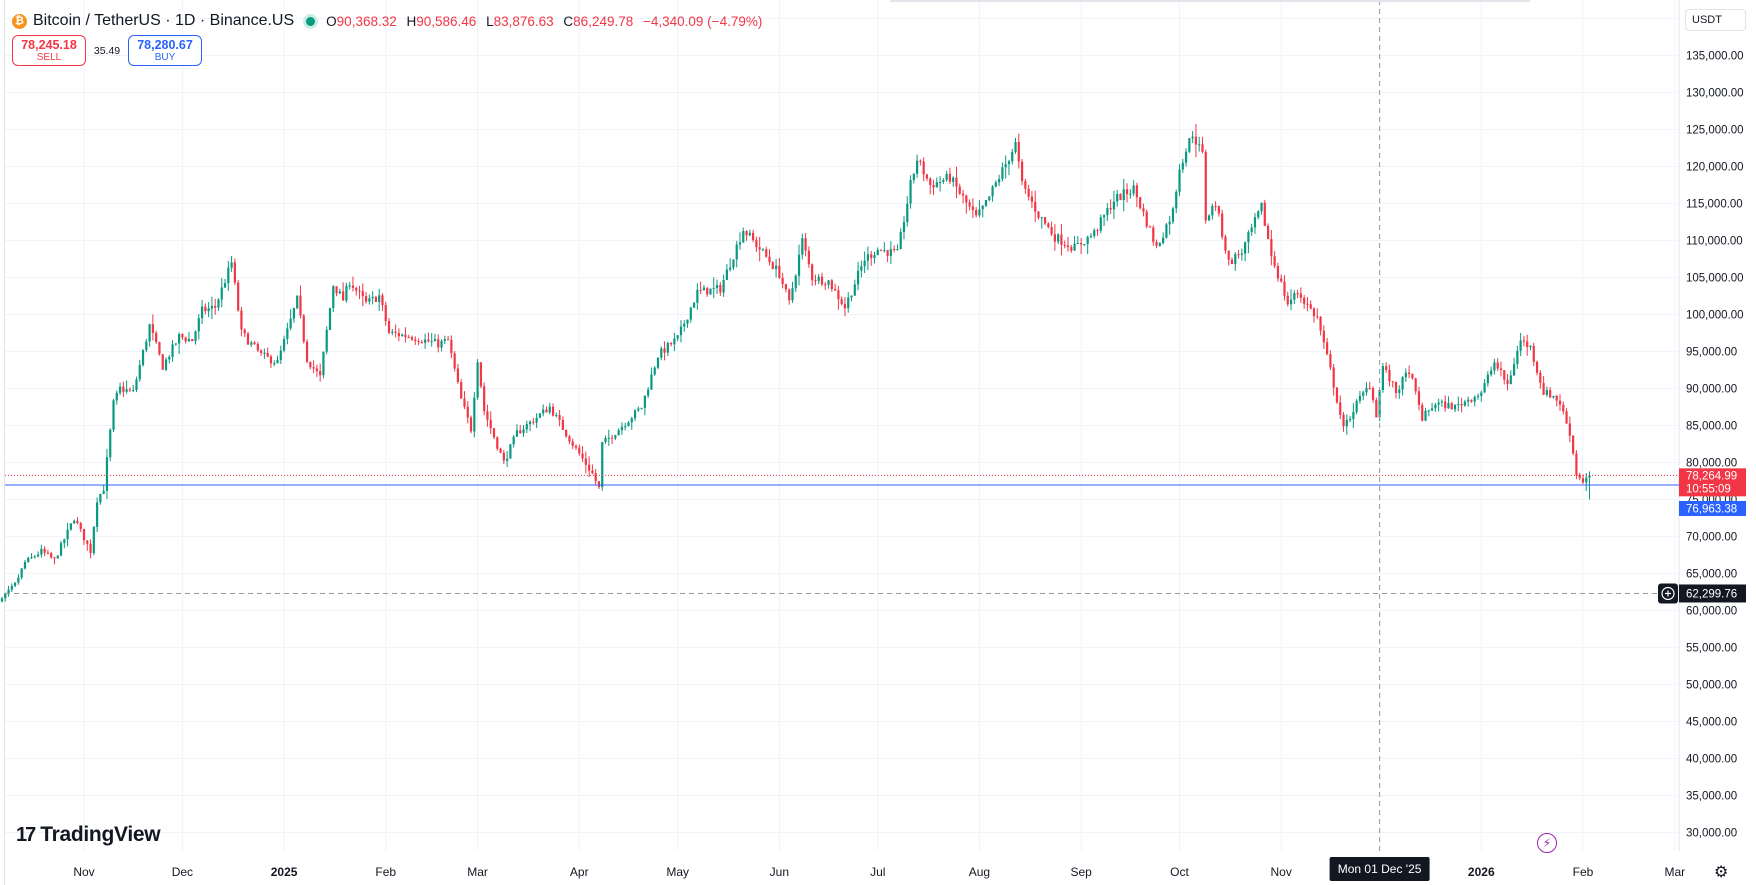 This screenshot has width=1756, height=885. I want to click on x-tick-label: May, so click(677, 872).